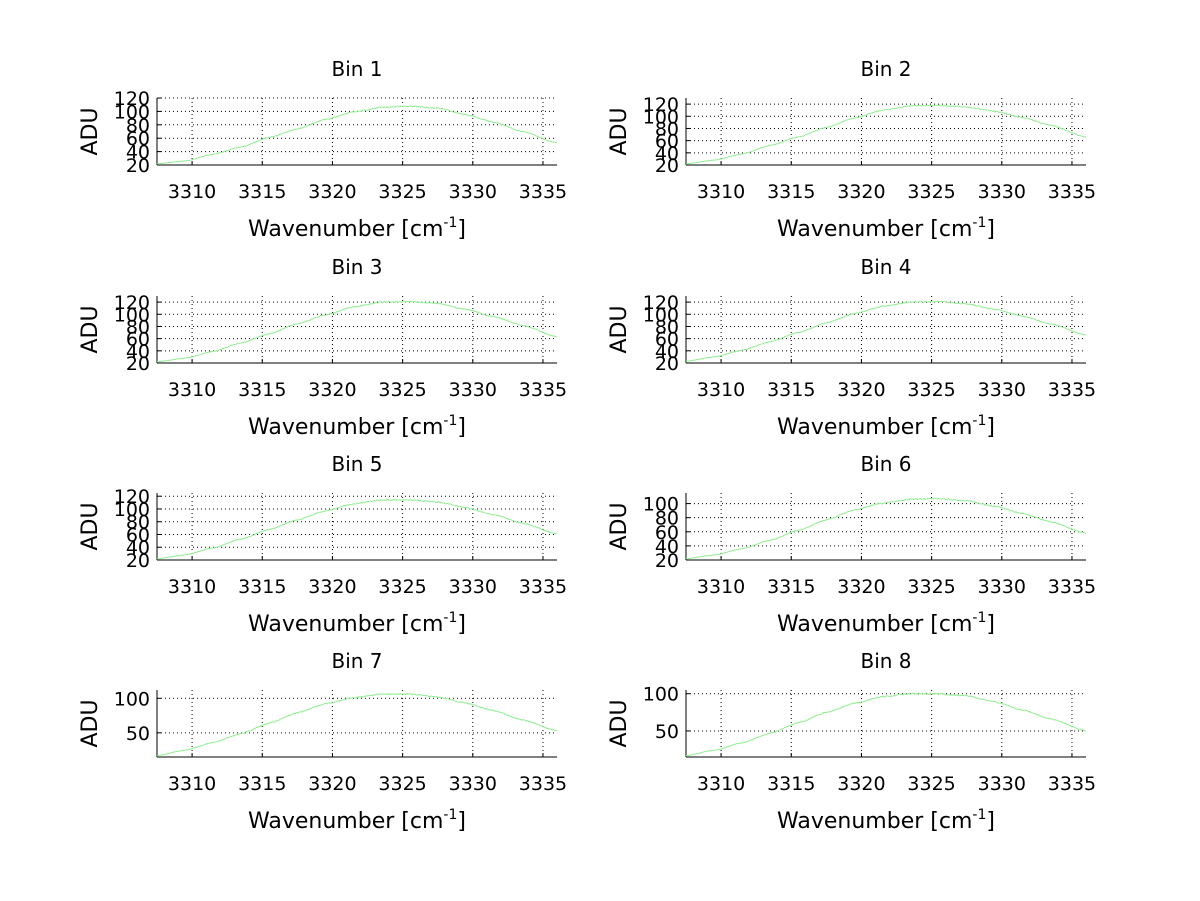  What do you see at coordinates (885, 661) in the screenshot?
I see `subplot-title: Bin 8` at bounding box center [885, 661].